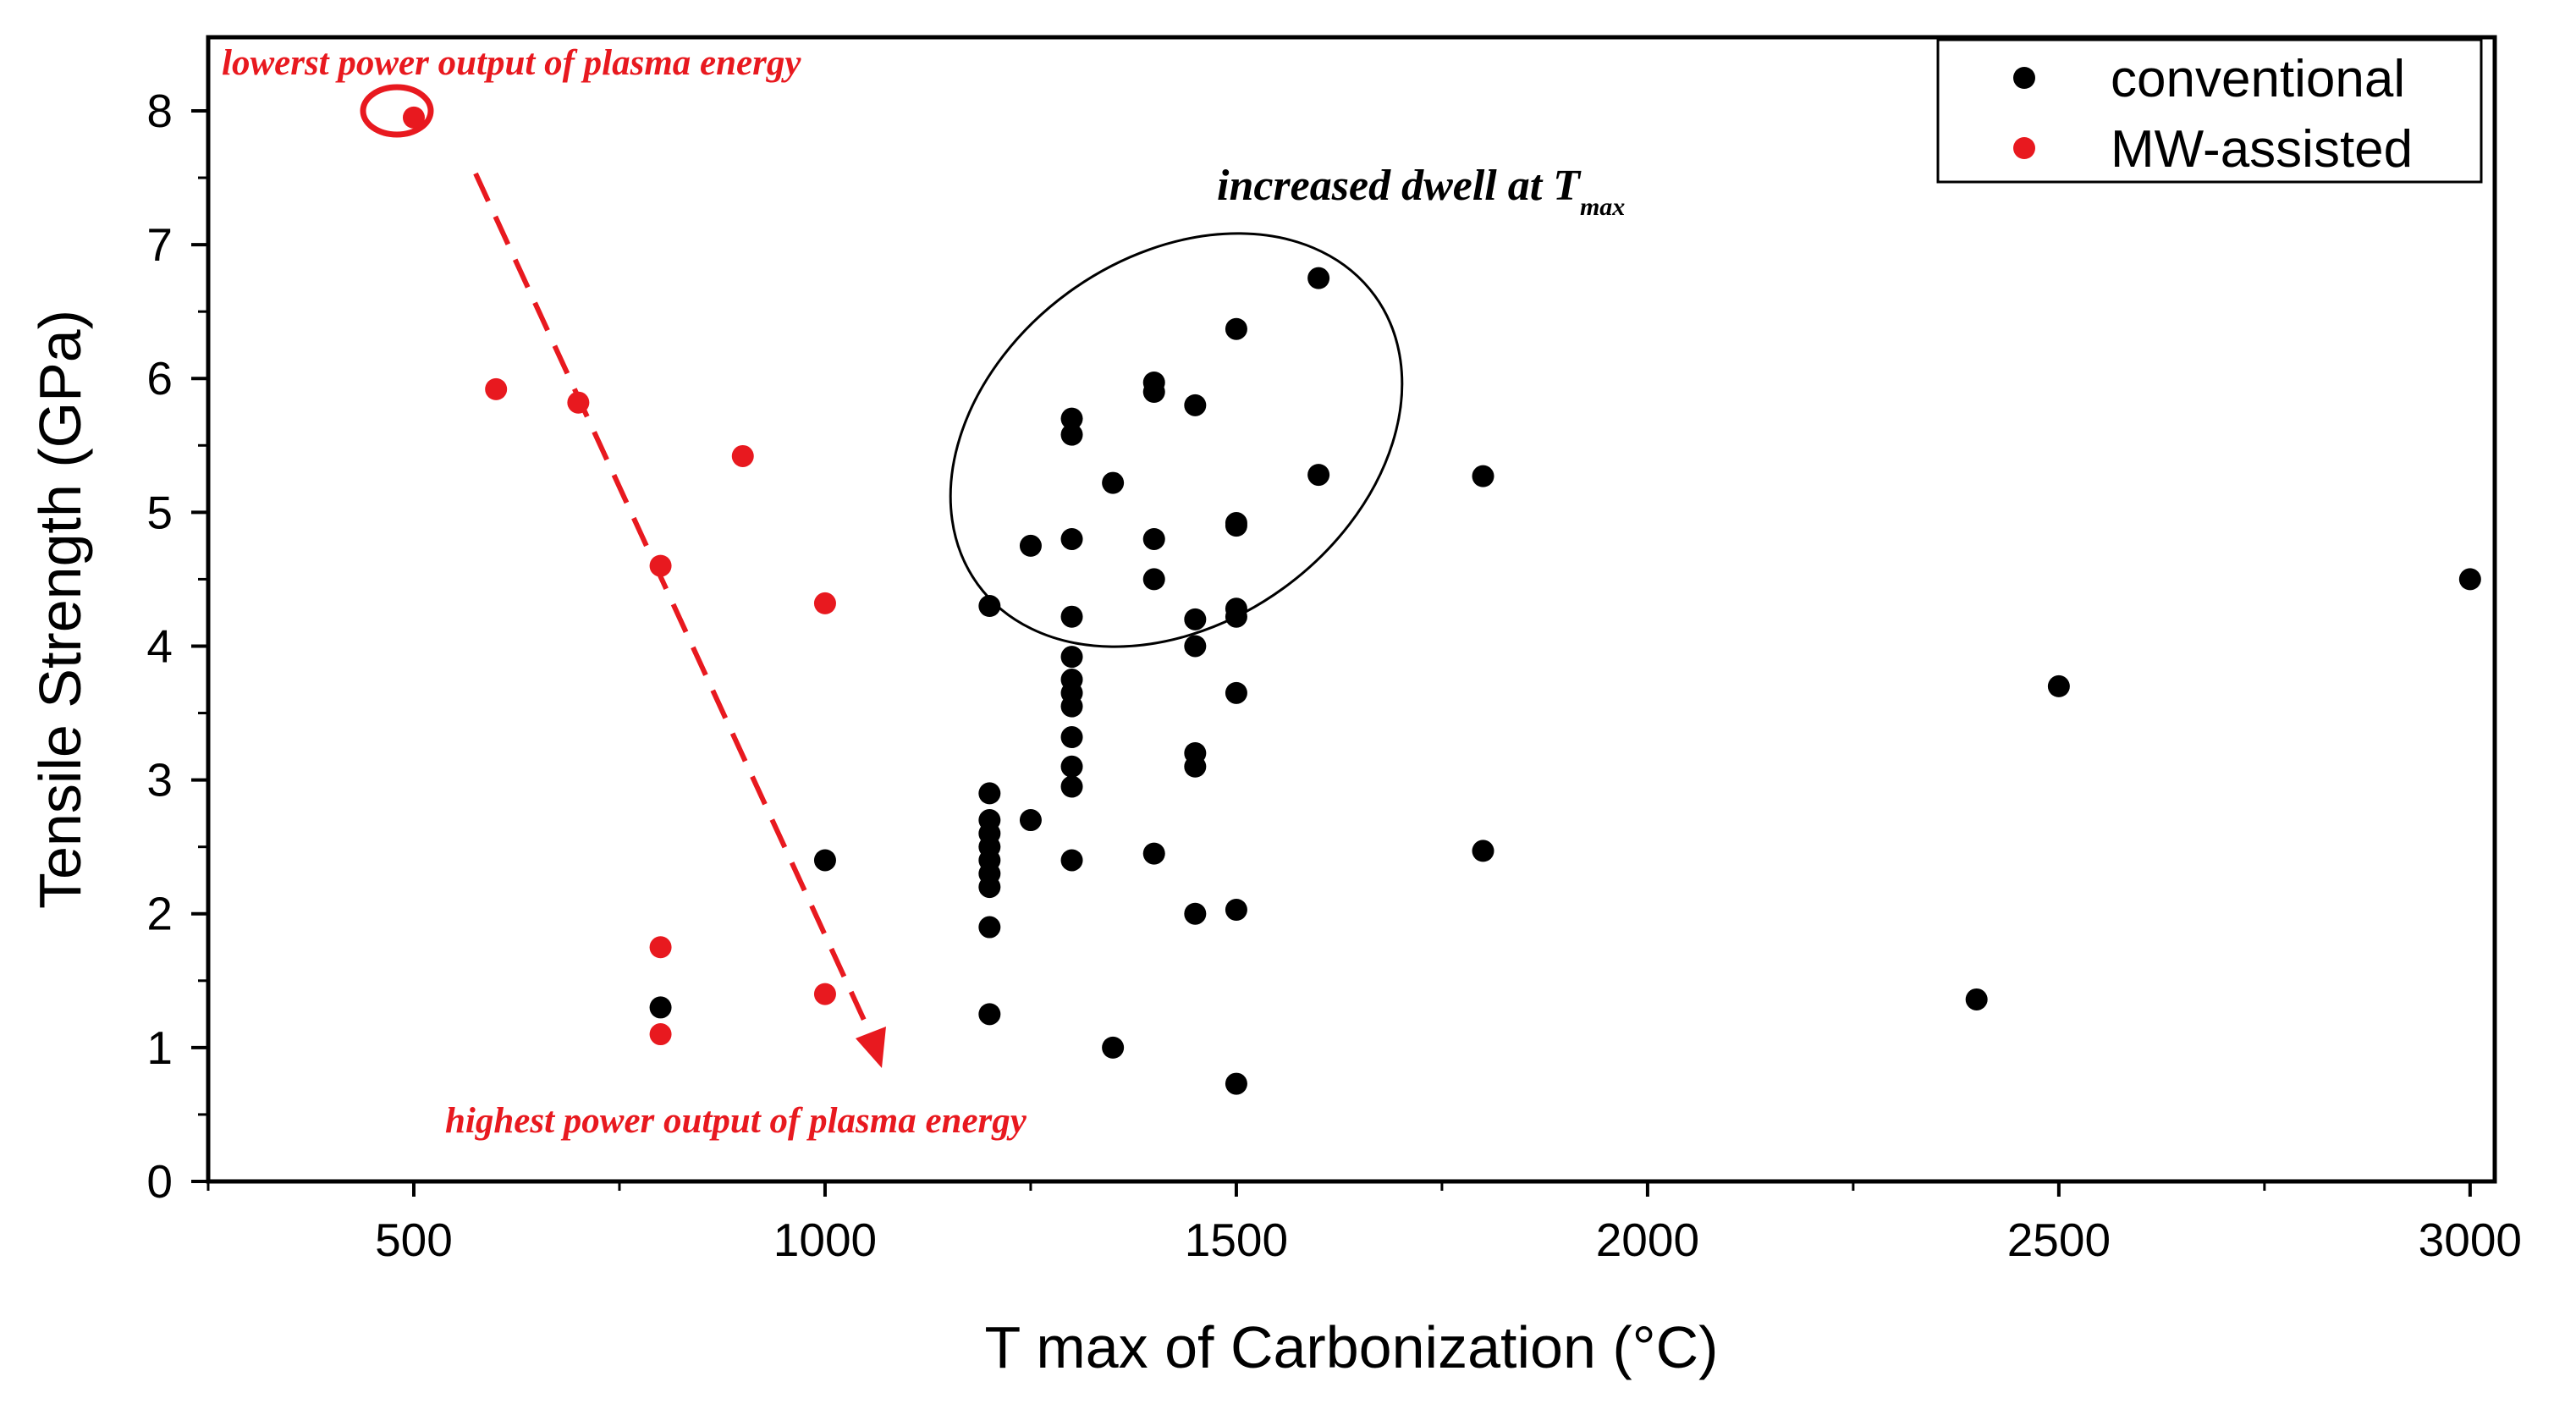 The image size is (2576, 1404). I want to click on y-tick-label: 5, so click(159, 512).